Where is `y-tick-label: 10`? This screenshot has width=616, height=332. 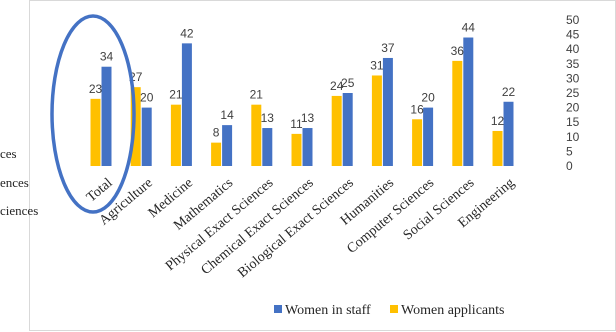 y-tick-label: 10 is located at coordinates (573, 137).